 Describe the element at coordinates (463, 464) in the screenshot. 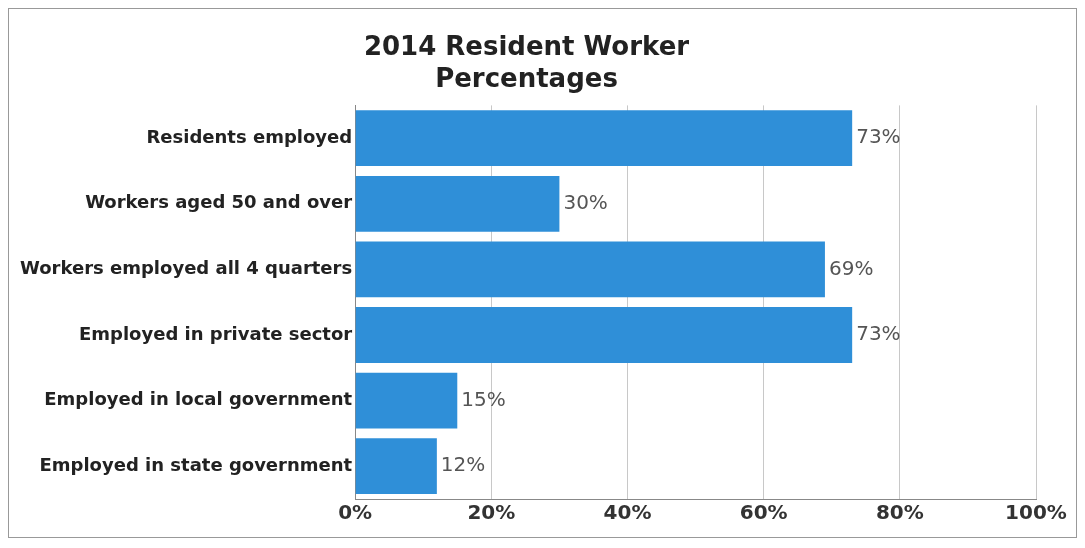

I see `data-label: 12%` at that location.